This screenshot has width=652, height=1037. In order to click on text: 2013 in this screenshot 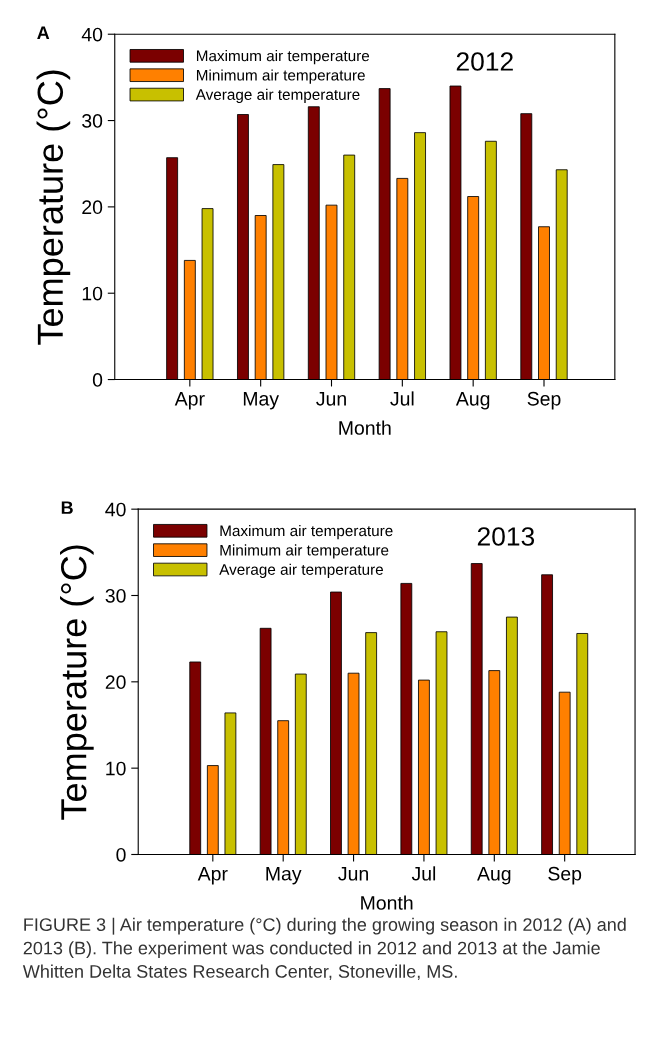, I will do `click(506, 536)`.